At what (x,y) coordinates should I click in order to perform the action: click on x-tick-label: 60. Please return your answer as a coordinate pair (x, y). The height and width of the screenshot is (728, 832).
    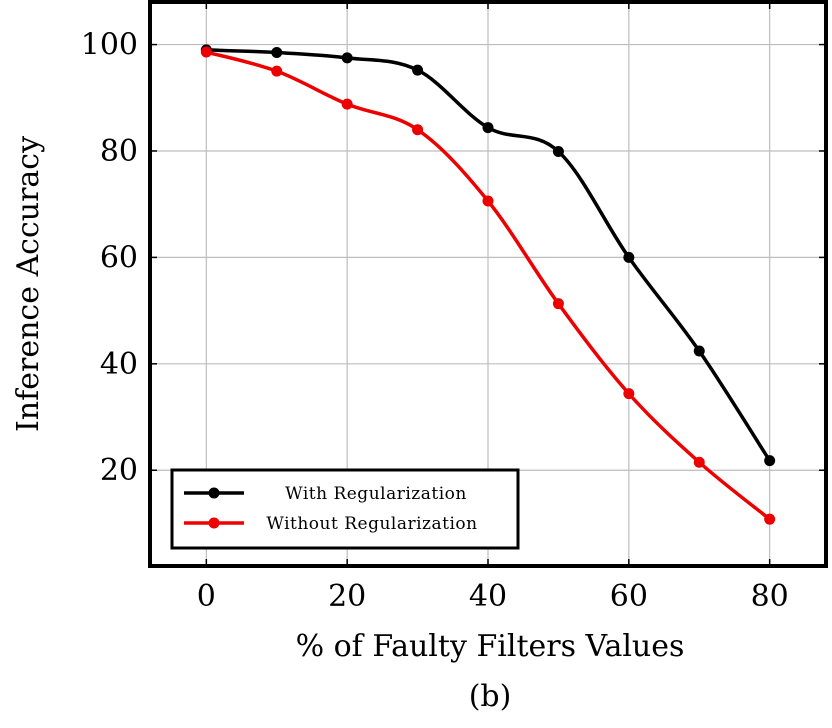
    Looking at the image, I should click on (629, 596).